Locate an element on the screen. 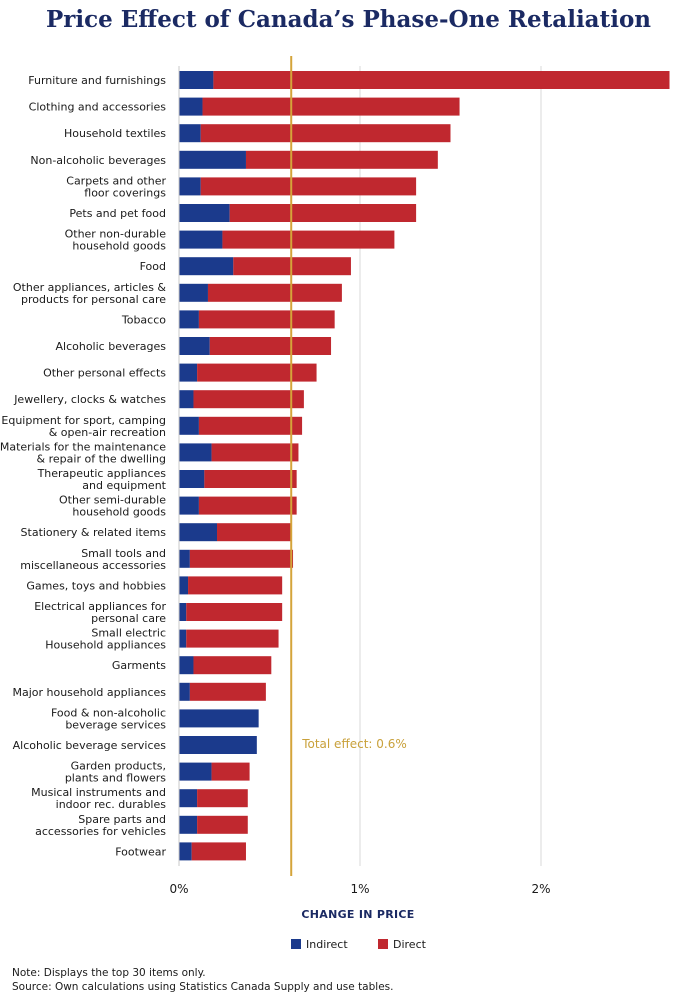 Image resolution: width=697 pixels, height=1000 pixels. legend: Indirect Direct is located at coordinates (359, 944).